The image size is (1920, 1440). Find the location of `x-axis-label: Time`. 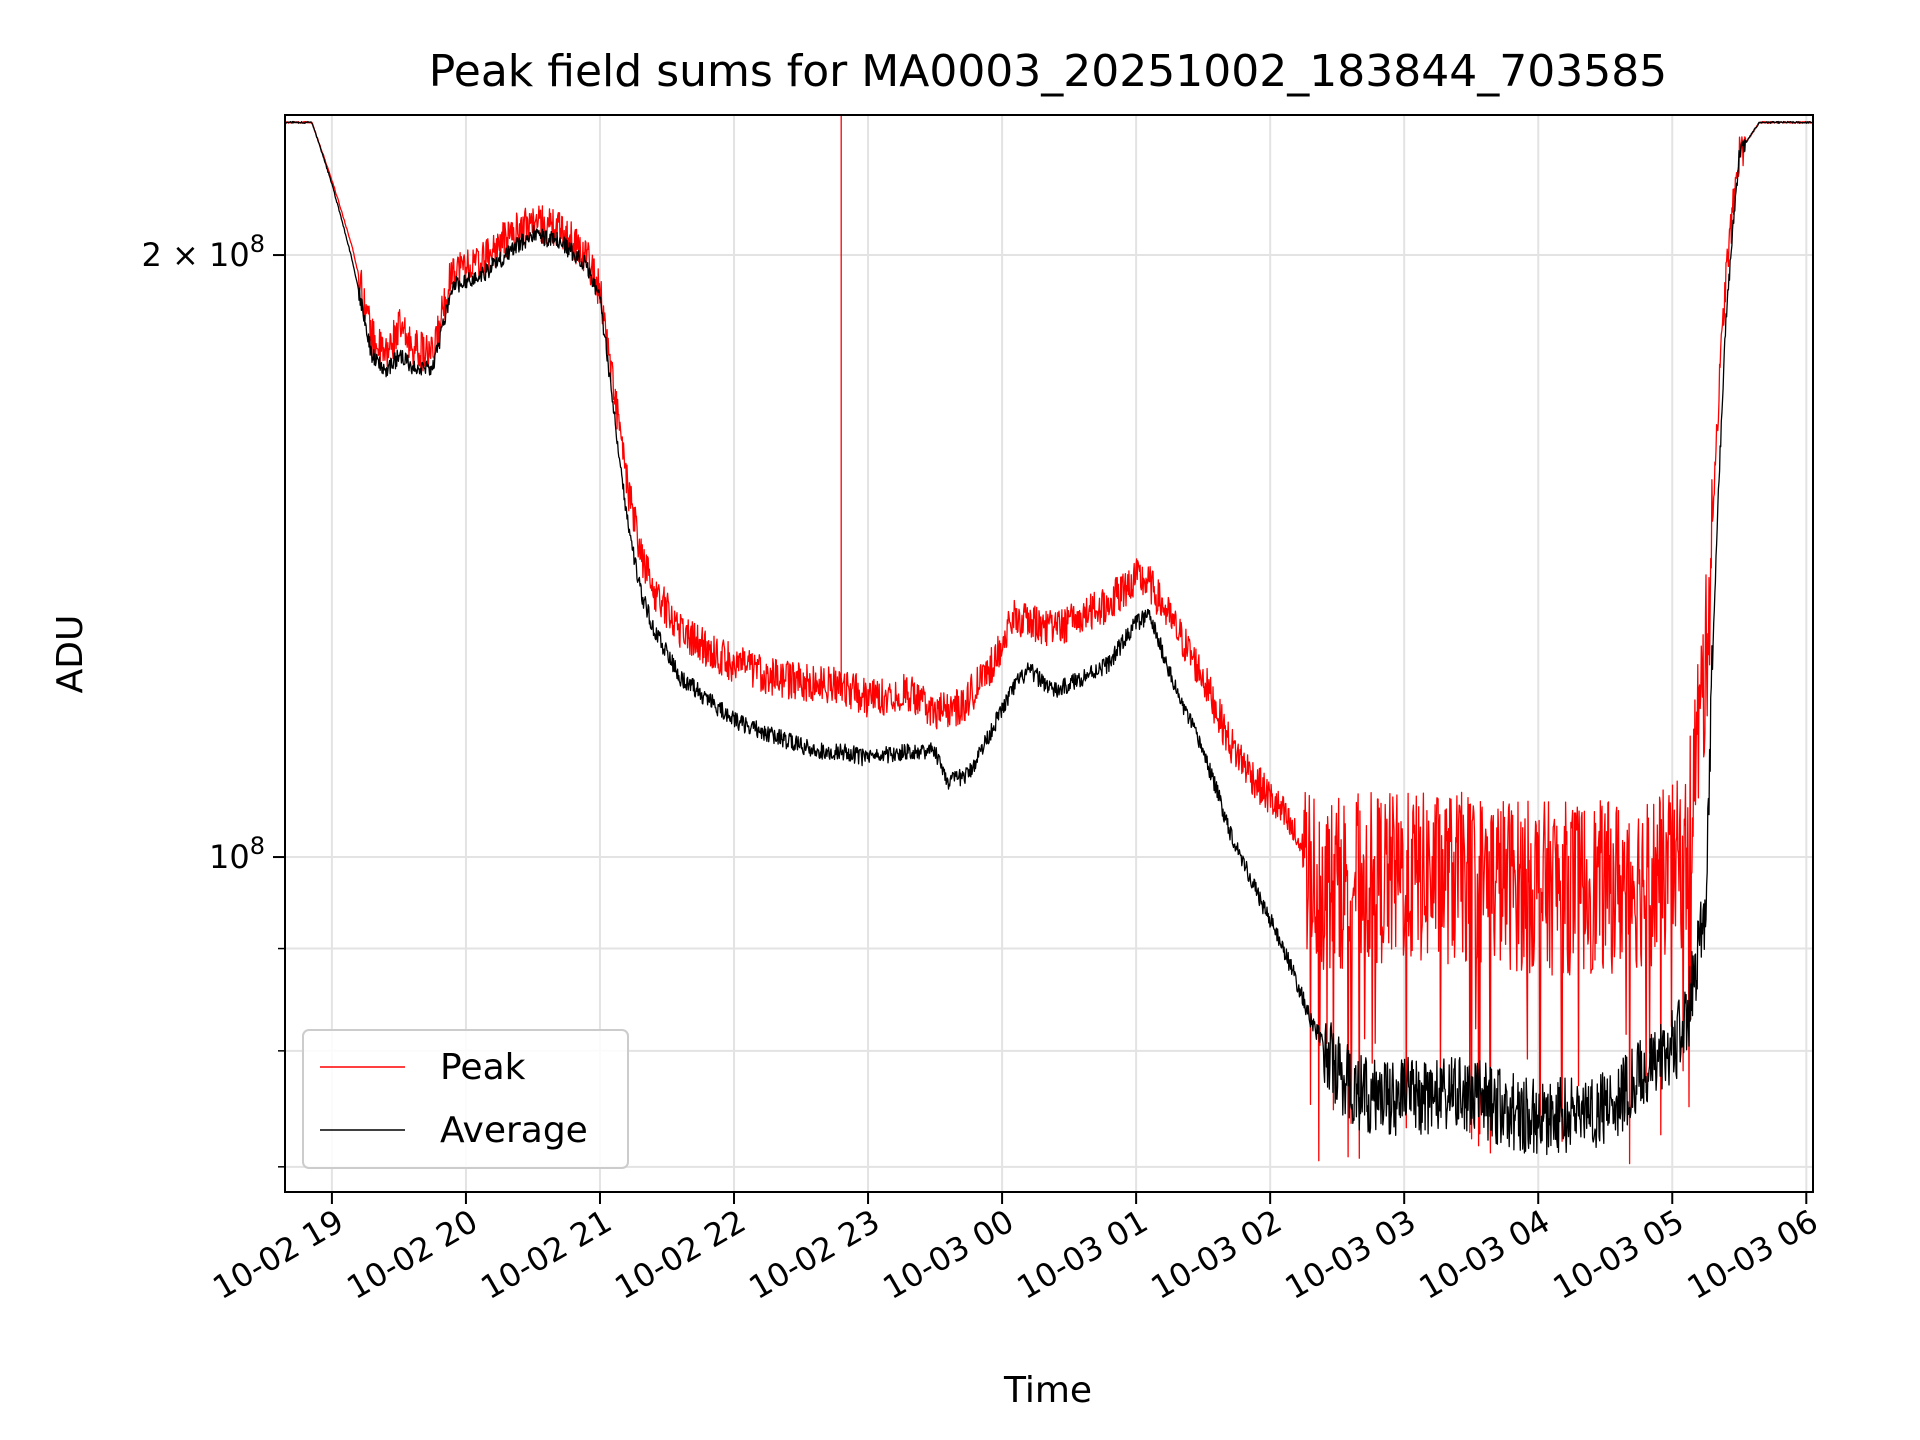

x-axis-label: Time is located at coordinates (1047, 1390).